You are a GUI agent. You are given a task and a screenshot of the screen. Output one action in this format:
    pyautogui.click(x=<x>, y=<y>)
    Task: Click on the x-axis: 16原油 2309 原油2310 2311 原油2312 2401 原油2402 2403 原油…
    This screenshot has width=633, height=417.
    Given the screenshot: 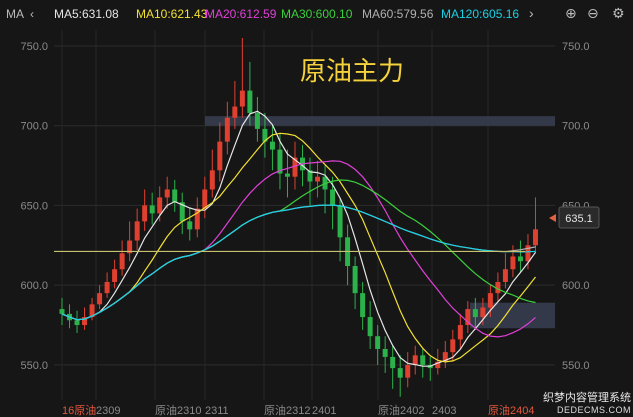 What is the action you would take?
    pyautogui.click(x=298, y=410)
    